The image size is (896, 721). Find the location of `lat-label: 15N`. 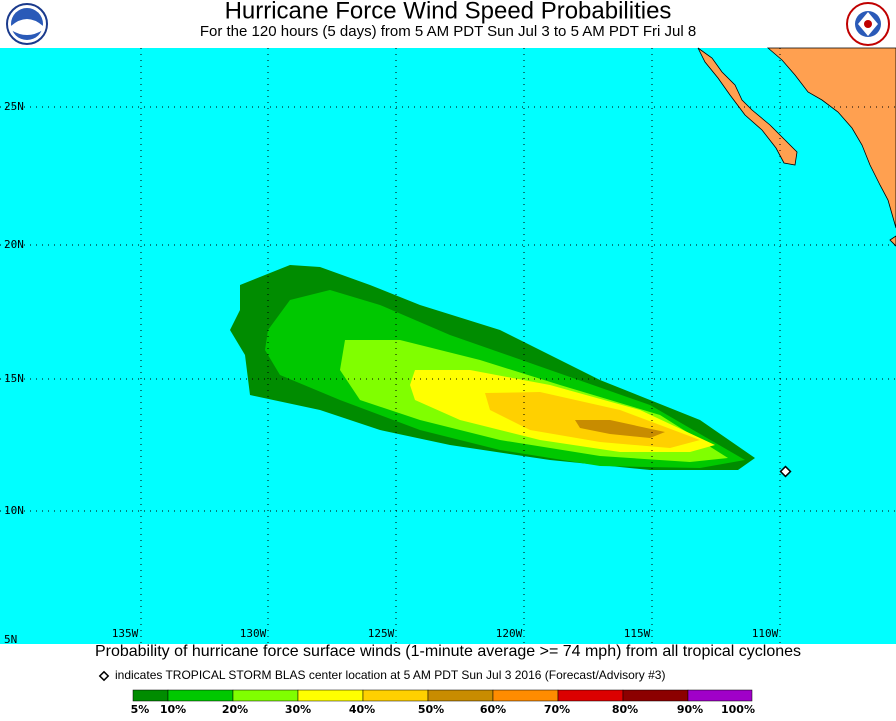

lat-label: 15N is located at coordinates (14, 378).